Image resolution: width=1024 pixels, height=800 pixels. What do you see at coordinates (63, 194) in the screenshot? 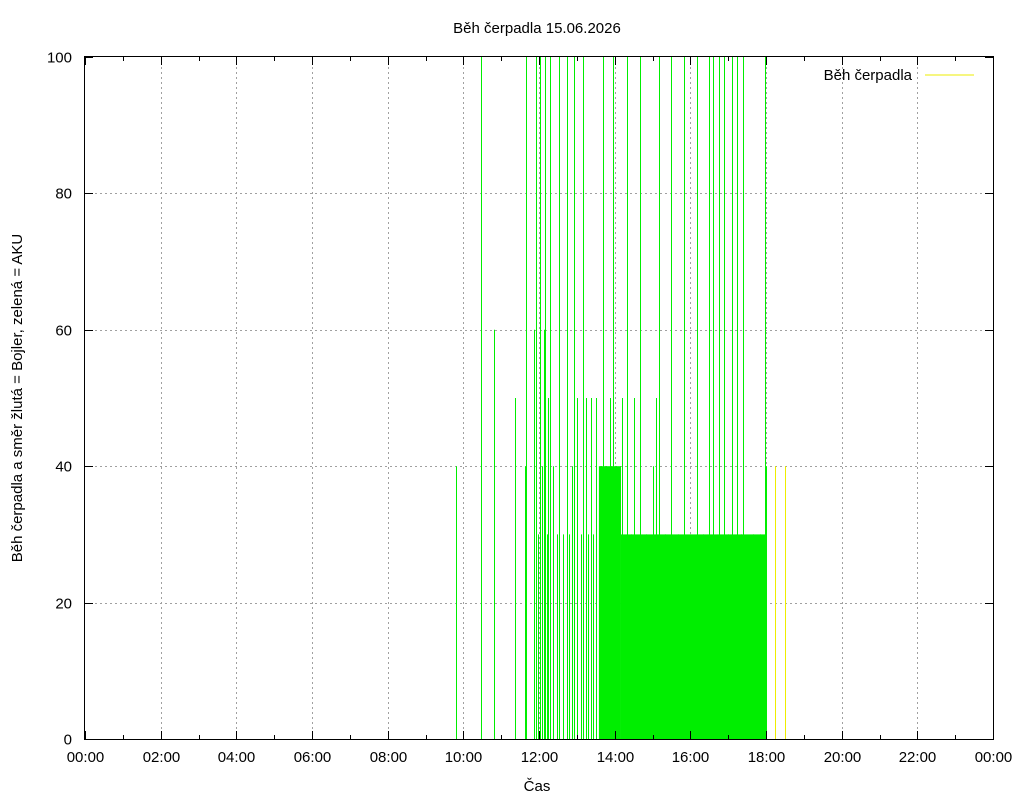
I see `y-tick-label: 80` at bounding box center [63, 194].